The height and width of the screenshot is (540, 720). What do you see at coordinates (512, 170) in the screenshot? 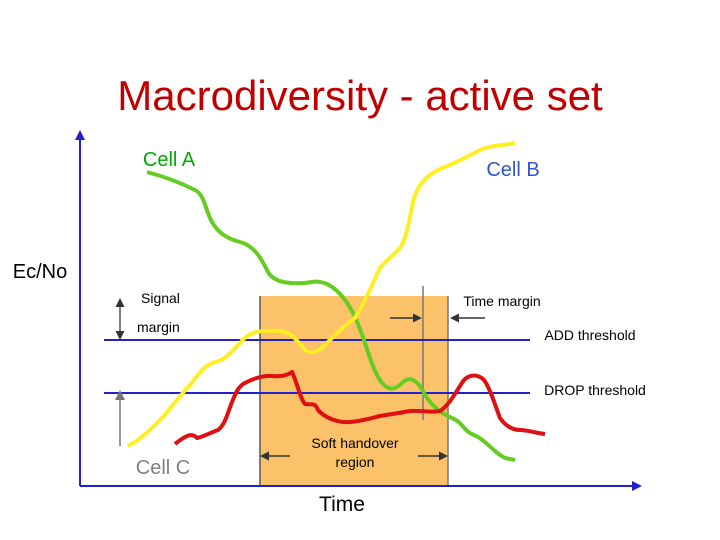
I see `cell-b-label: Cell B` at bounding box center [512, 170].